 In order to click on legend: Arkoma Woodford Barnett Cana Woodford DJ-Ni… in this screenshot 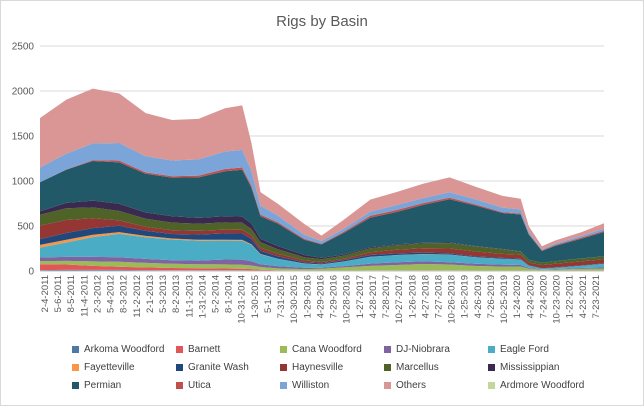, I will do `click(332, 367)`.